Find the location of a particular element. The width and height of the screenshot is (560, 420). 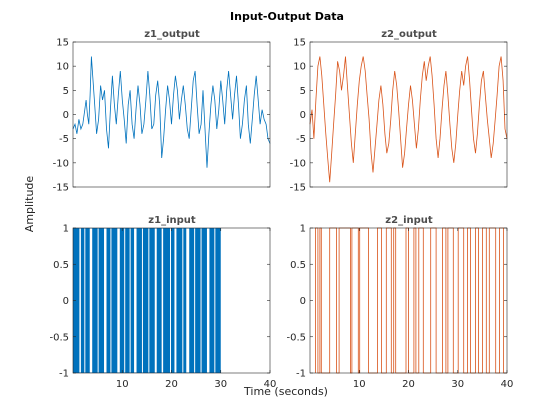

subplot-title-z1-output: z1_output is located at coordinates (172, 34).